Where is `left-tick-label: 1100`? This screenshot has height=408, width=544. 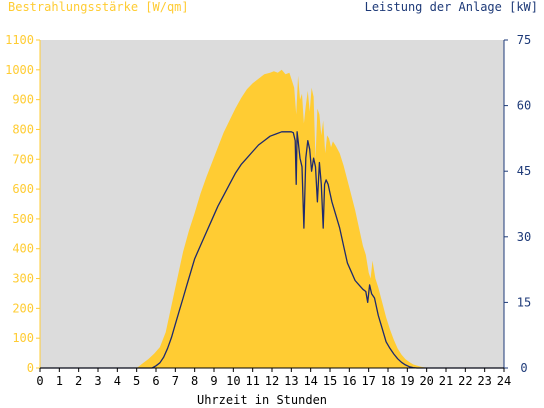 left-tick-label: 1100 is located at coordinates (19, 40).